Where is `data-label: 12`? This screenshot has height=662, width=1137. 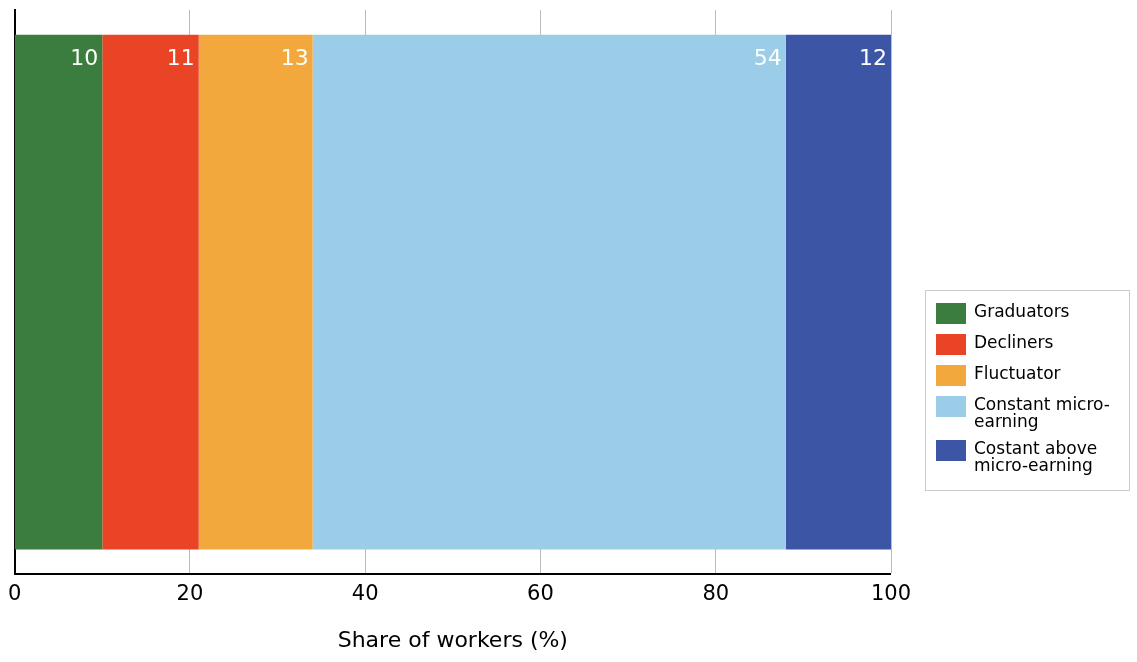
data-label: 12 is located at coordinates (873, 57).